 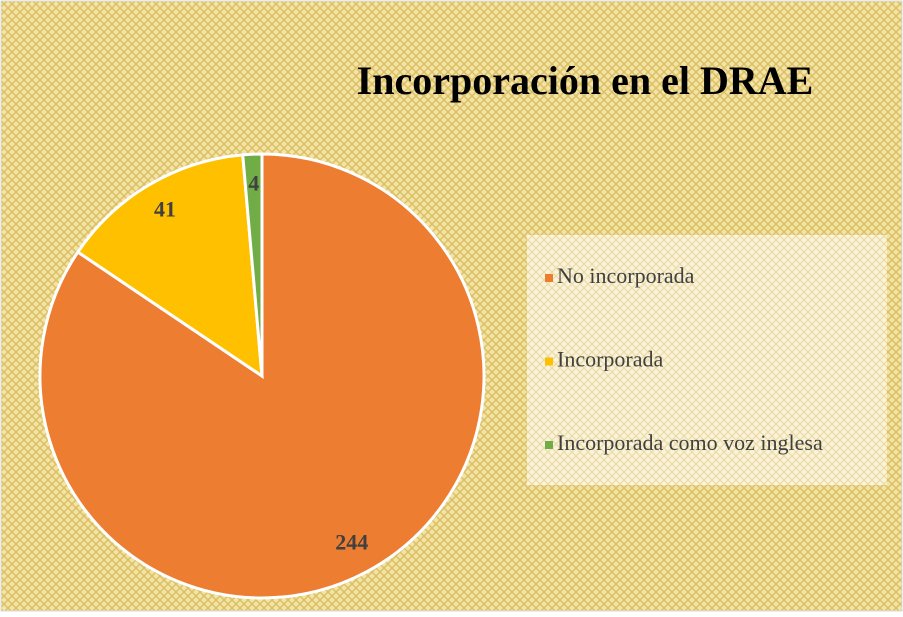 What do you see at coordinates (351, 542) in the screenshot?
I see `data-label: 244` at bounding box center [351, 542].